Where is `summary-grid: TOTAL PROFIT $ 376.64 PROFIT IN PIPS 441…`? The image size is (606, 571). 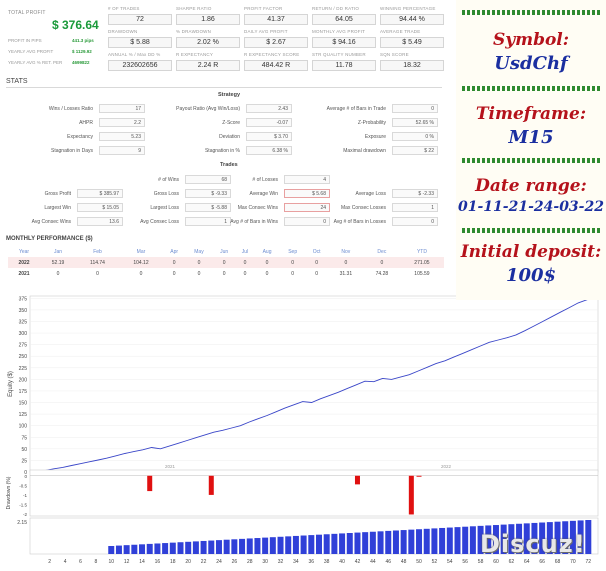 summary-grid: TOTAL PROFIT $ 376.64 PROFIT IN PIPS 441… is located at coordinates (226, 40).